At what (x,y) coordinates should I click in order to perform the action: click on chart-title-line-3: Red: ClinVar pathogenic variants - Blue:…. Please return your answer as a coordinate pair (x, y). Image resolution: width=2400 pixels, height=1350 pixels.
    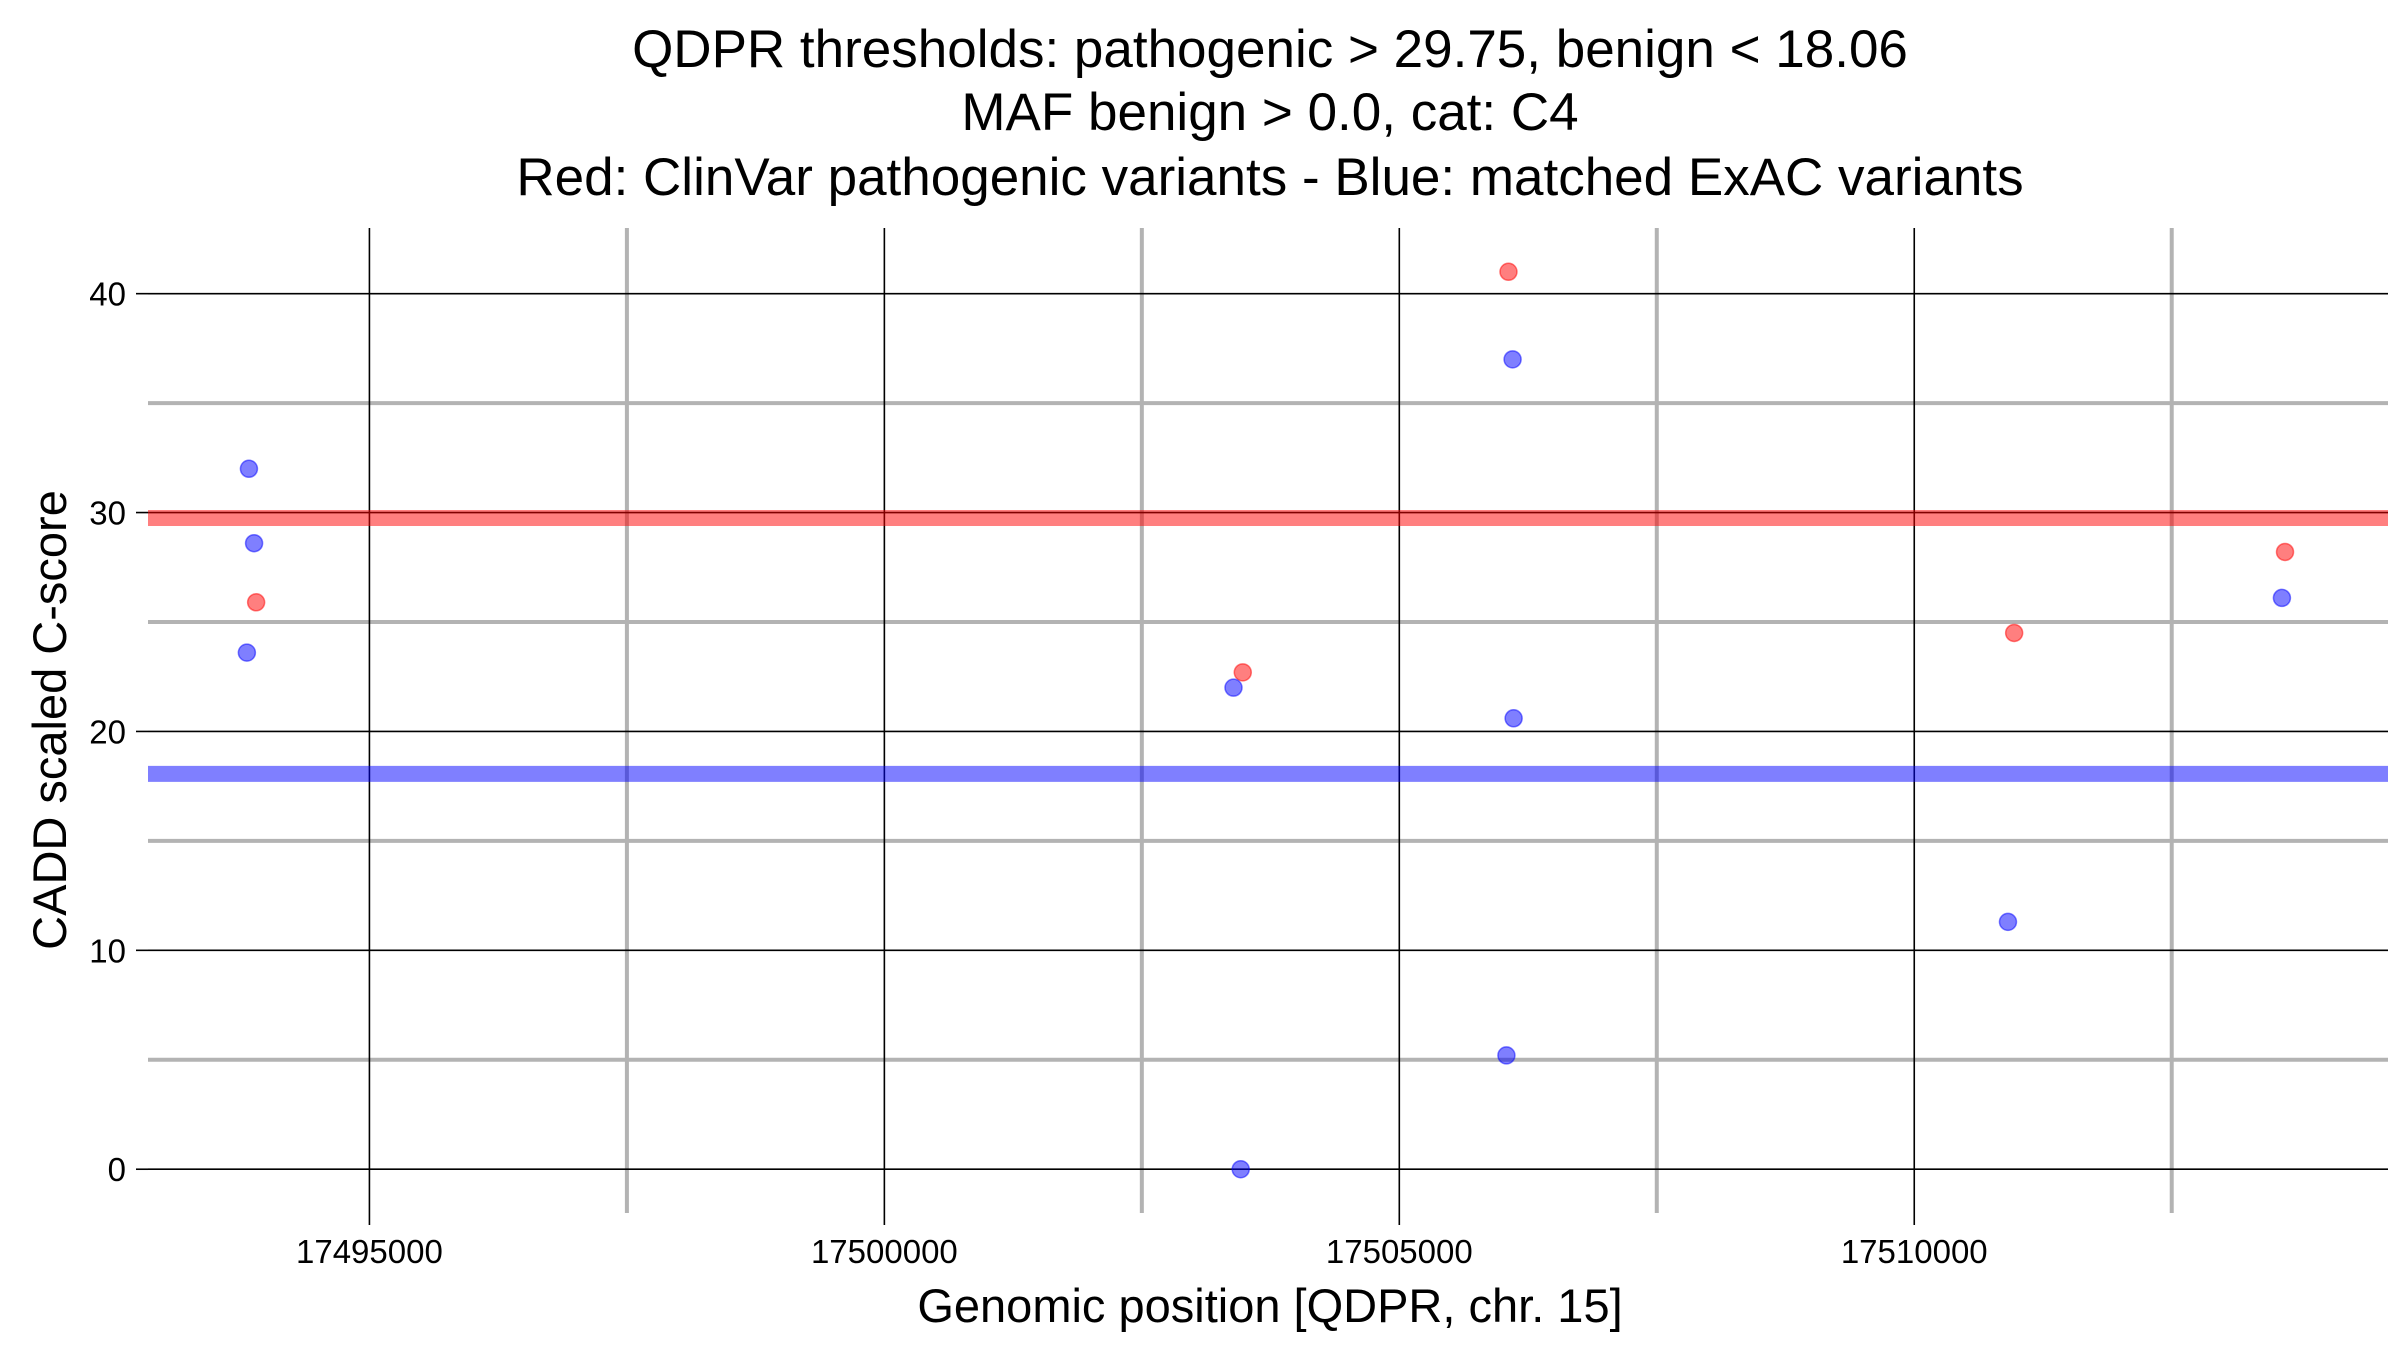
    Looking at the image, I should click on (1269, 177).